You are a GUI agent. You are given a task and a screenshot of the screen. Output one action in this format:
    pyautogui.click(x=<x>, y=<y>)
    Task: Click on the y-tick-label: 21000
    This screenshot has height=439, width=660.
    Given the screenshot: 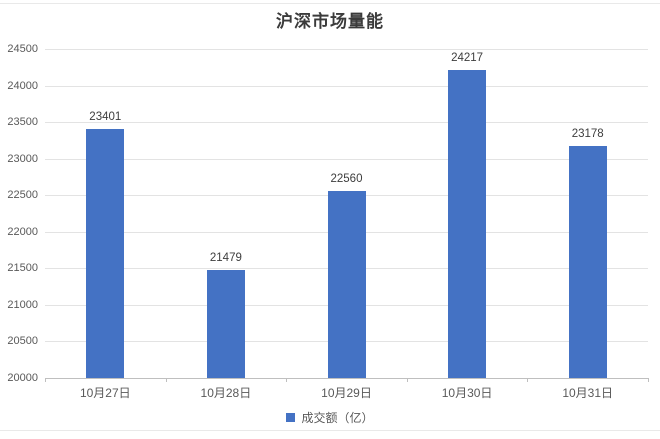 What is the action you would take?
    pyautogui.click(x=22, y=304)
    